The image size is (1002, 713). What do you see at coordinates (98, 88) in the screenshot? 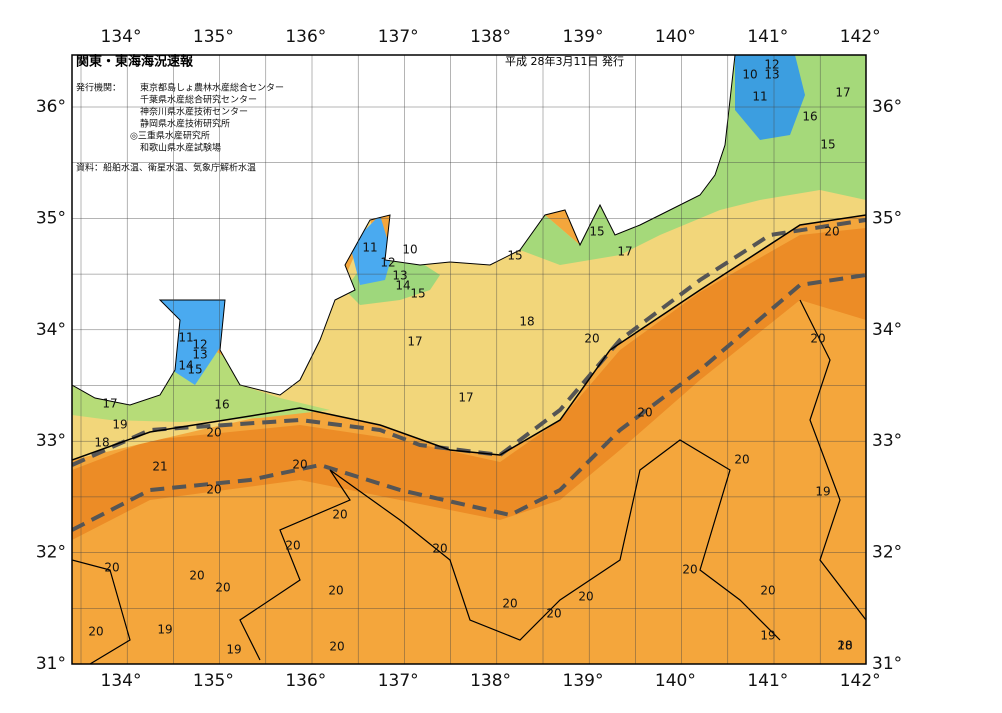
I see `issuers-label: 発行機関：` at bounding box center [98, 88].